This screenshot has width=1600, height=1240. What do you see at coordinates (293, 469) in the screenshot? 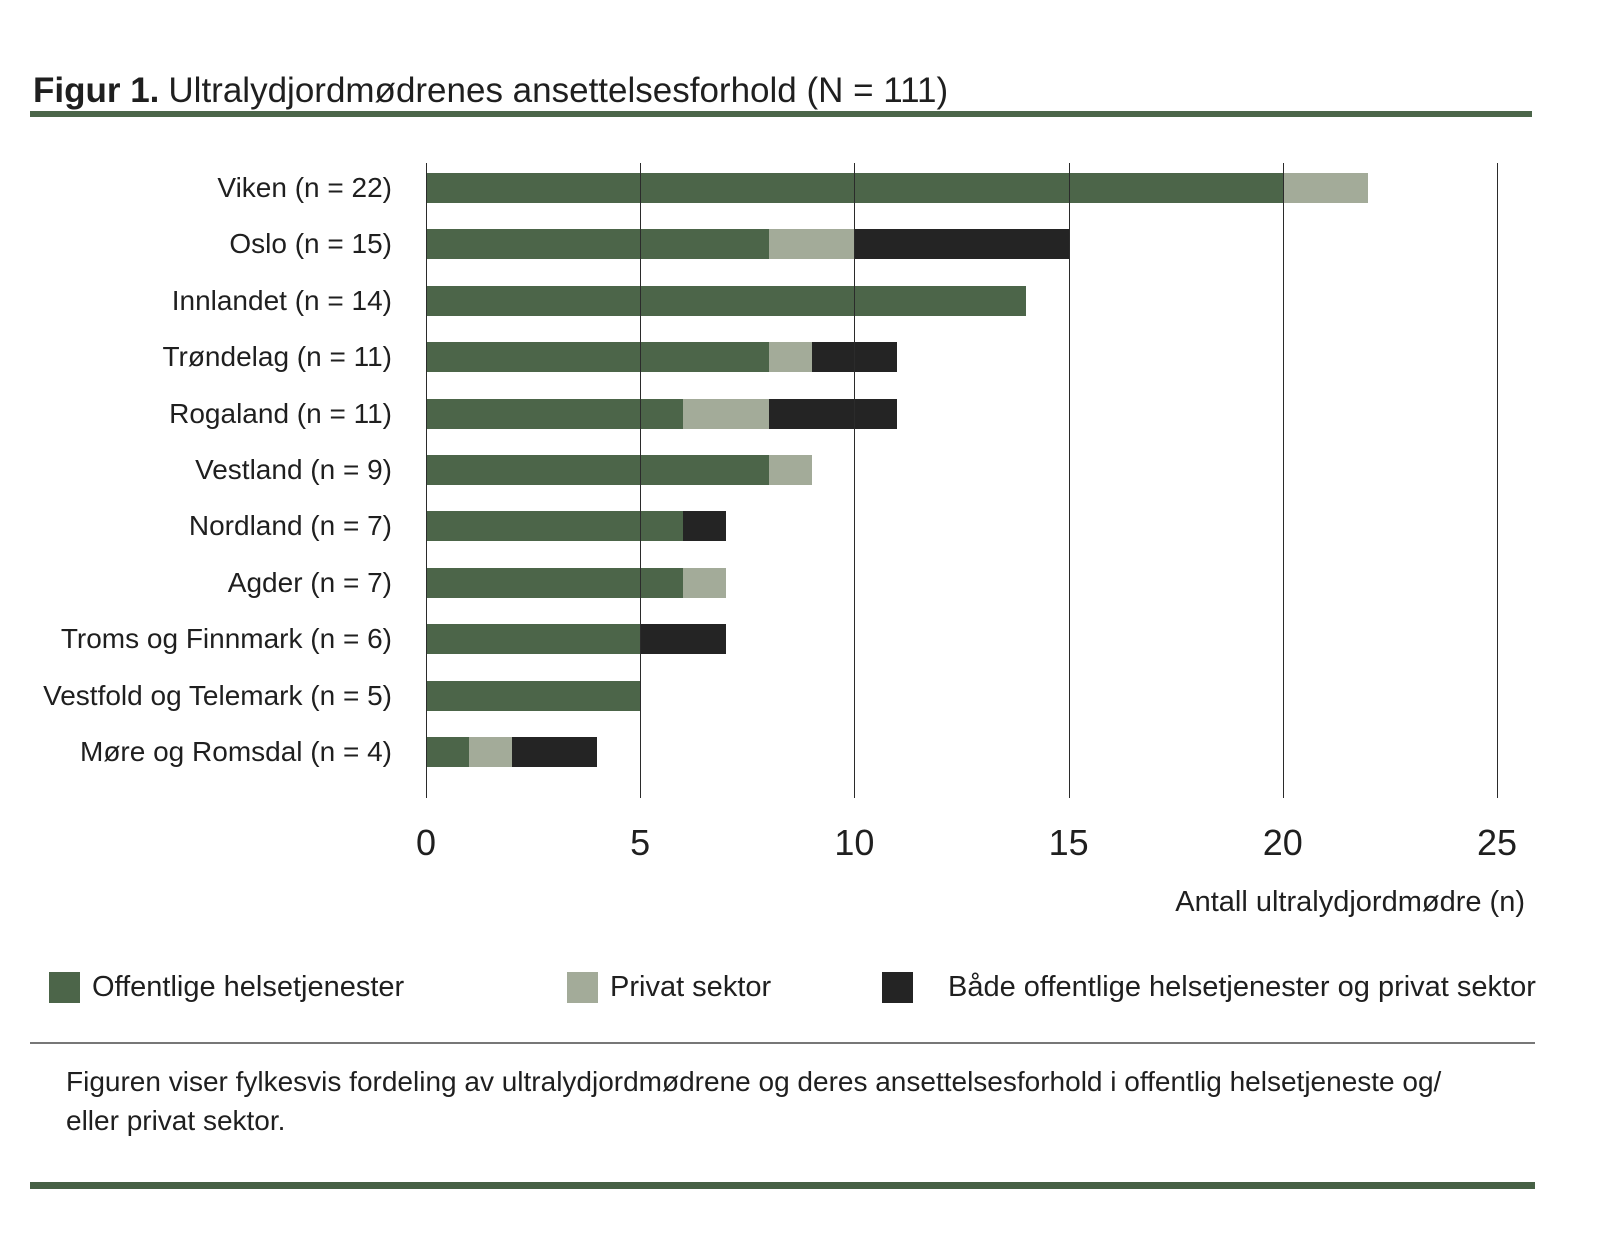
I see `category-label: Vestland (n = 9)` at bounding box center [293, 469].